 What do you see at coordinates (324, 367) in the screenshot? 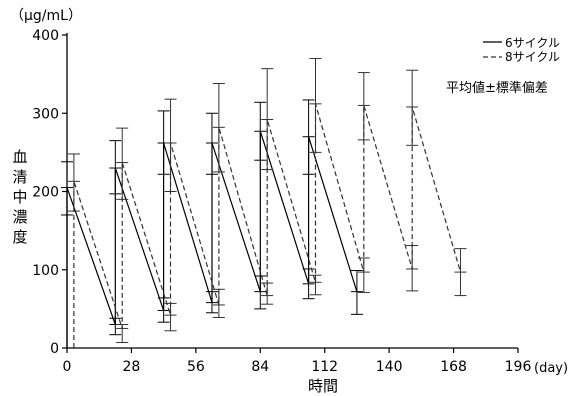
I see `x-tick-label: 112` at bounding box center [324, 367].